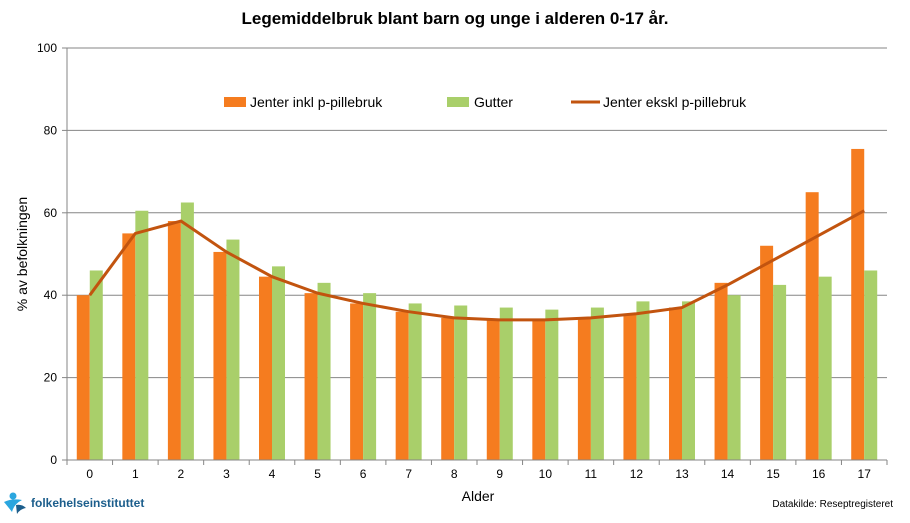 Image resolution: width=910 pixels, height=523 pixels. What do you see at coordinates (316, 102) in the screenshot?
I see `legend-label-jenter-inkl: Jenter inkl p-pillebruk` at bounding box center [316, 102].